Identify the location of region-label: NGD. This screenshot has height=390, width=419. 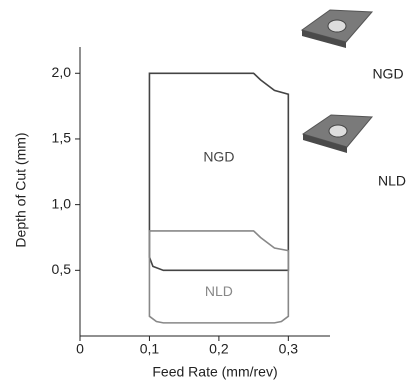
(218, 157).